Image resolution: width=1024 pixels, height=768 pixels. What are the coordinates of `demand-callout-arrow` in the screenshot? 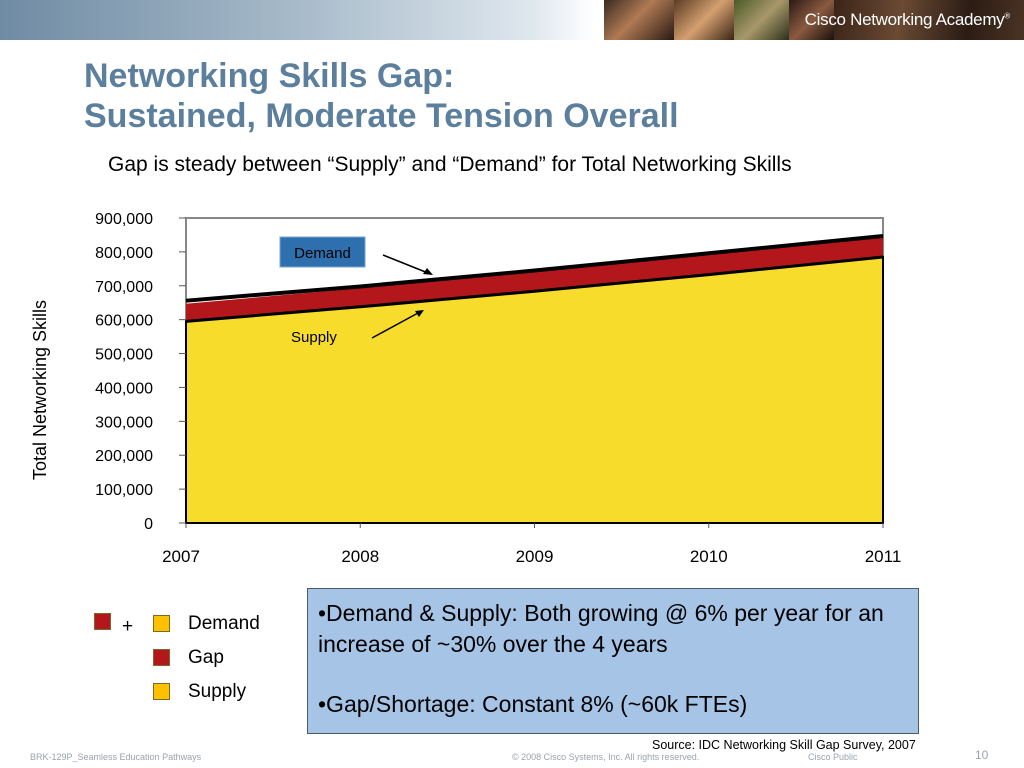 It's located at (405, 264).